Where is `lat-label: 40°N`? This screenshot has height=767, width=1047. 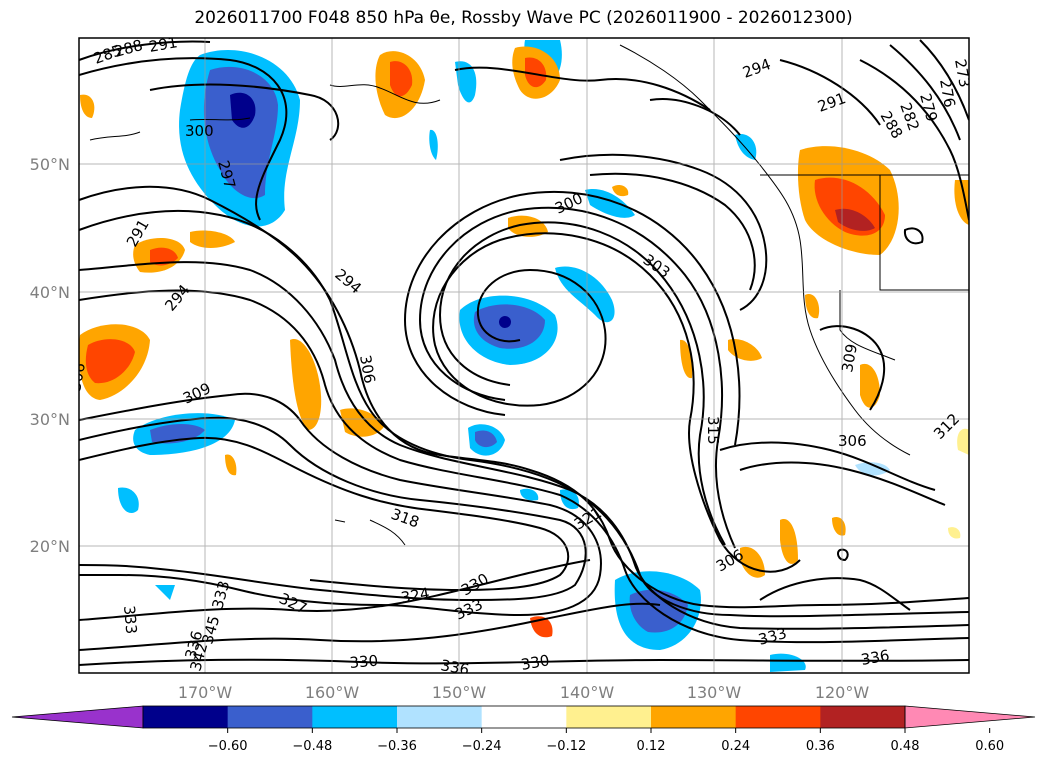 lat-label: 40°N is located at coordinates (50, 292).